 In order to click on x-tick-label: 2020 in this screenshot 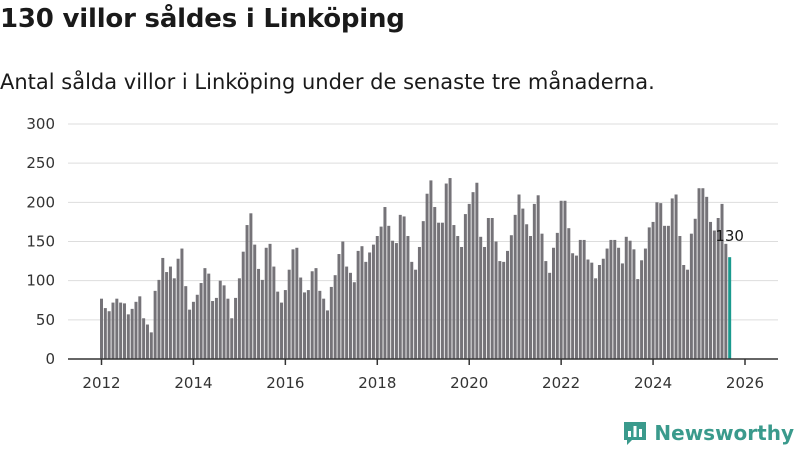, I will do `click(469, 383)`.